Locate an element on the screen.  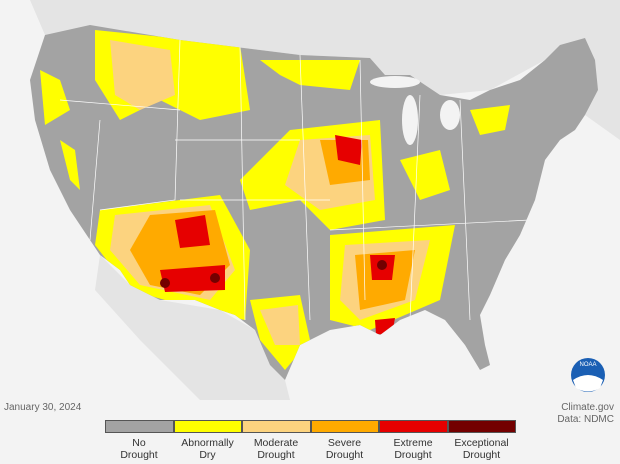
legend-label-line: Severe is located at coordinates (344, 443).